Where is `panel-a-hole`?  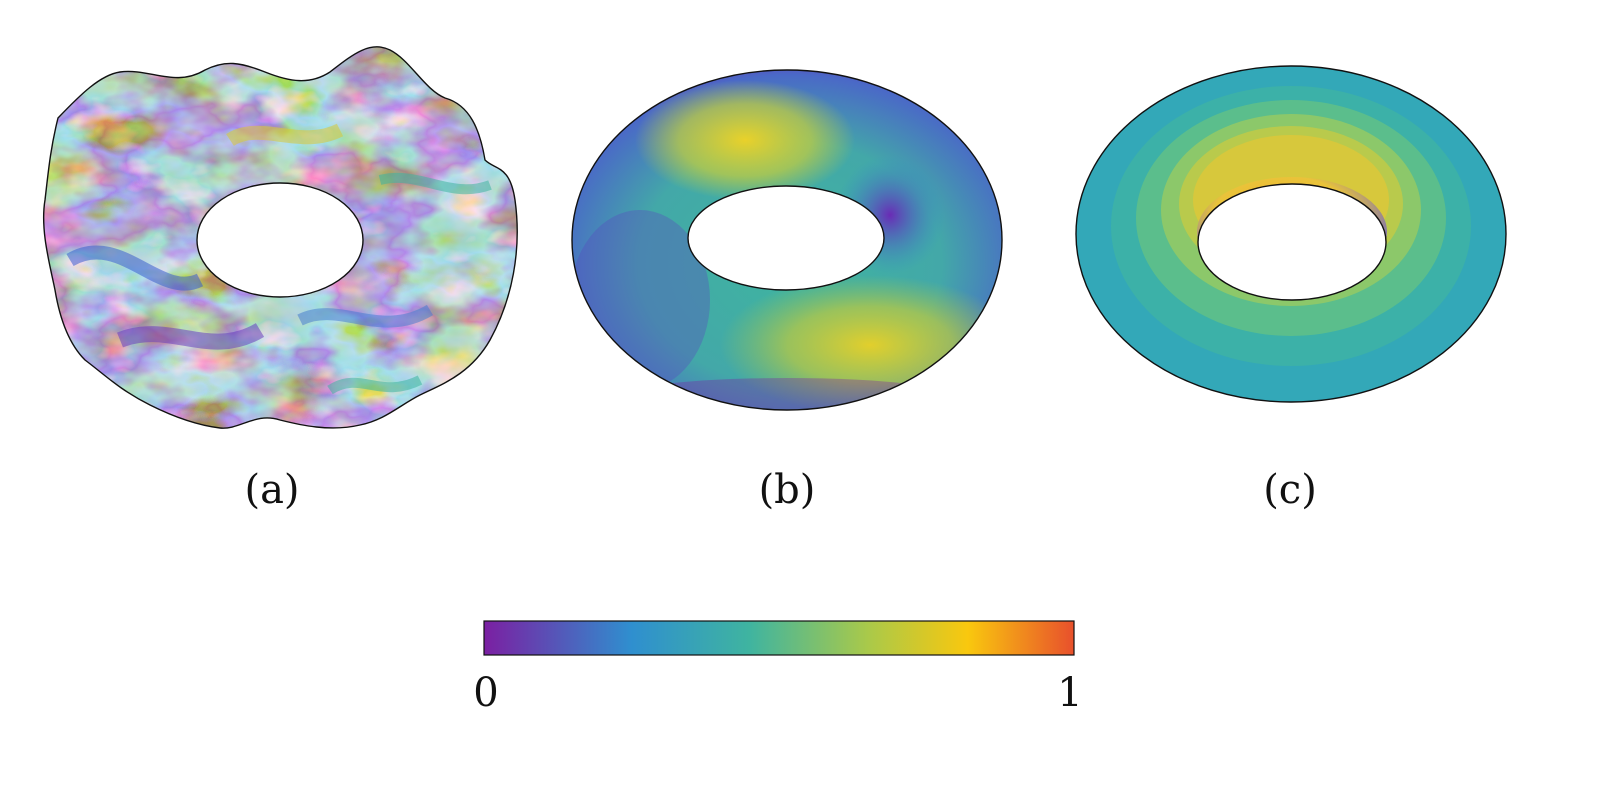
panel-a-hole is located at coordinates (280, 240).